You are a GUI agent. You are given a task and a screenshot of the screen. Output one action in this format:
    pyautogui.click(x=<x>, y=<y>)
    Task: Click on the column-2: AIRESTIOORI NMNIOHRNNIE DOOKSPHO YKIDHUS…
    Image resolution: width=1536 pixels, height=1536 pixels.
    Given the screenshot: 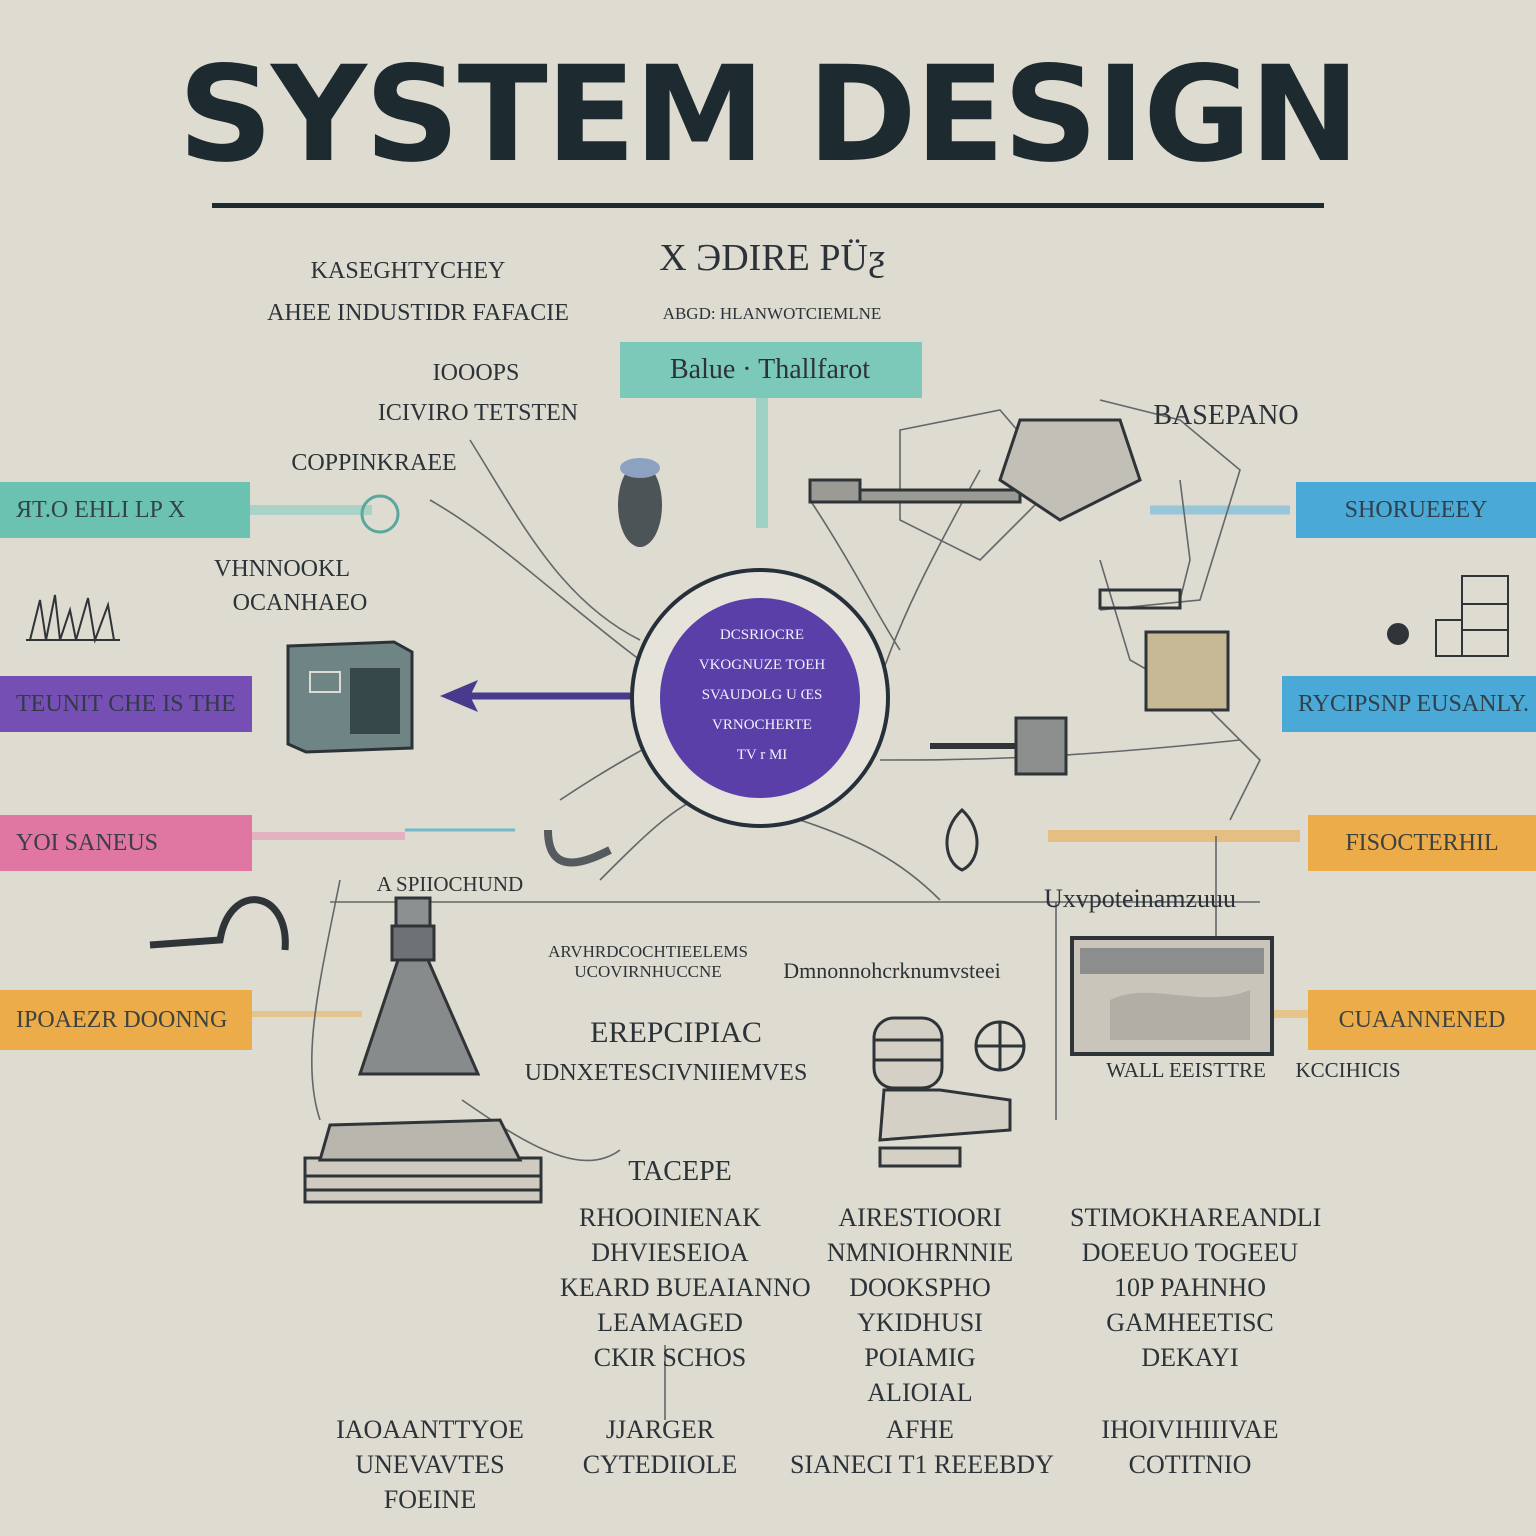 What is the action you would take?
    pyautogui.click(x=920, y=1305)
    